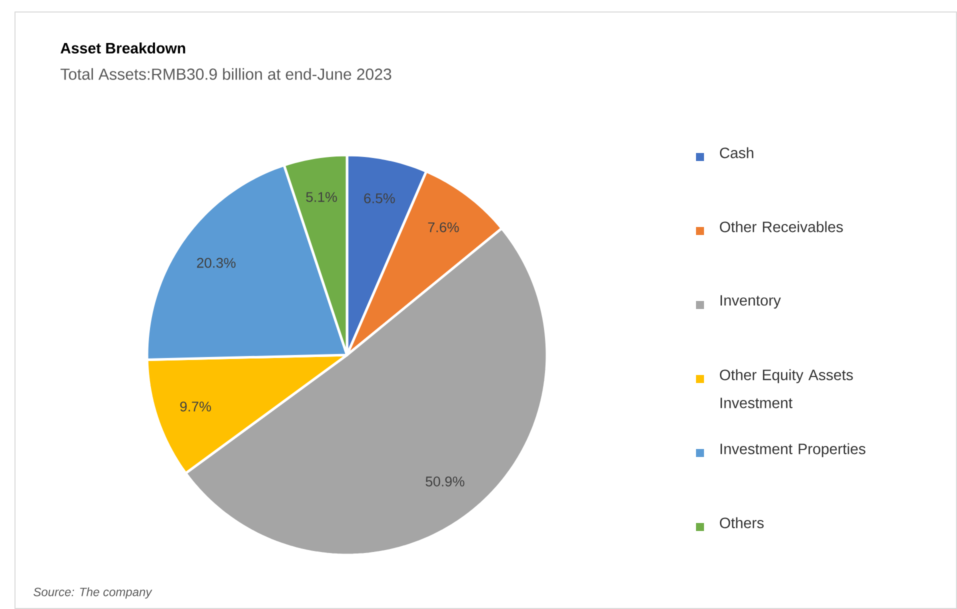  Describe the element at coordinates (793, 450) in the screenshot. I see `legend-label: Investment Properties` at that location.